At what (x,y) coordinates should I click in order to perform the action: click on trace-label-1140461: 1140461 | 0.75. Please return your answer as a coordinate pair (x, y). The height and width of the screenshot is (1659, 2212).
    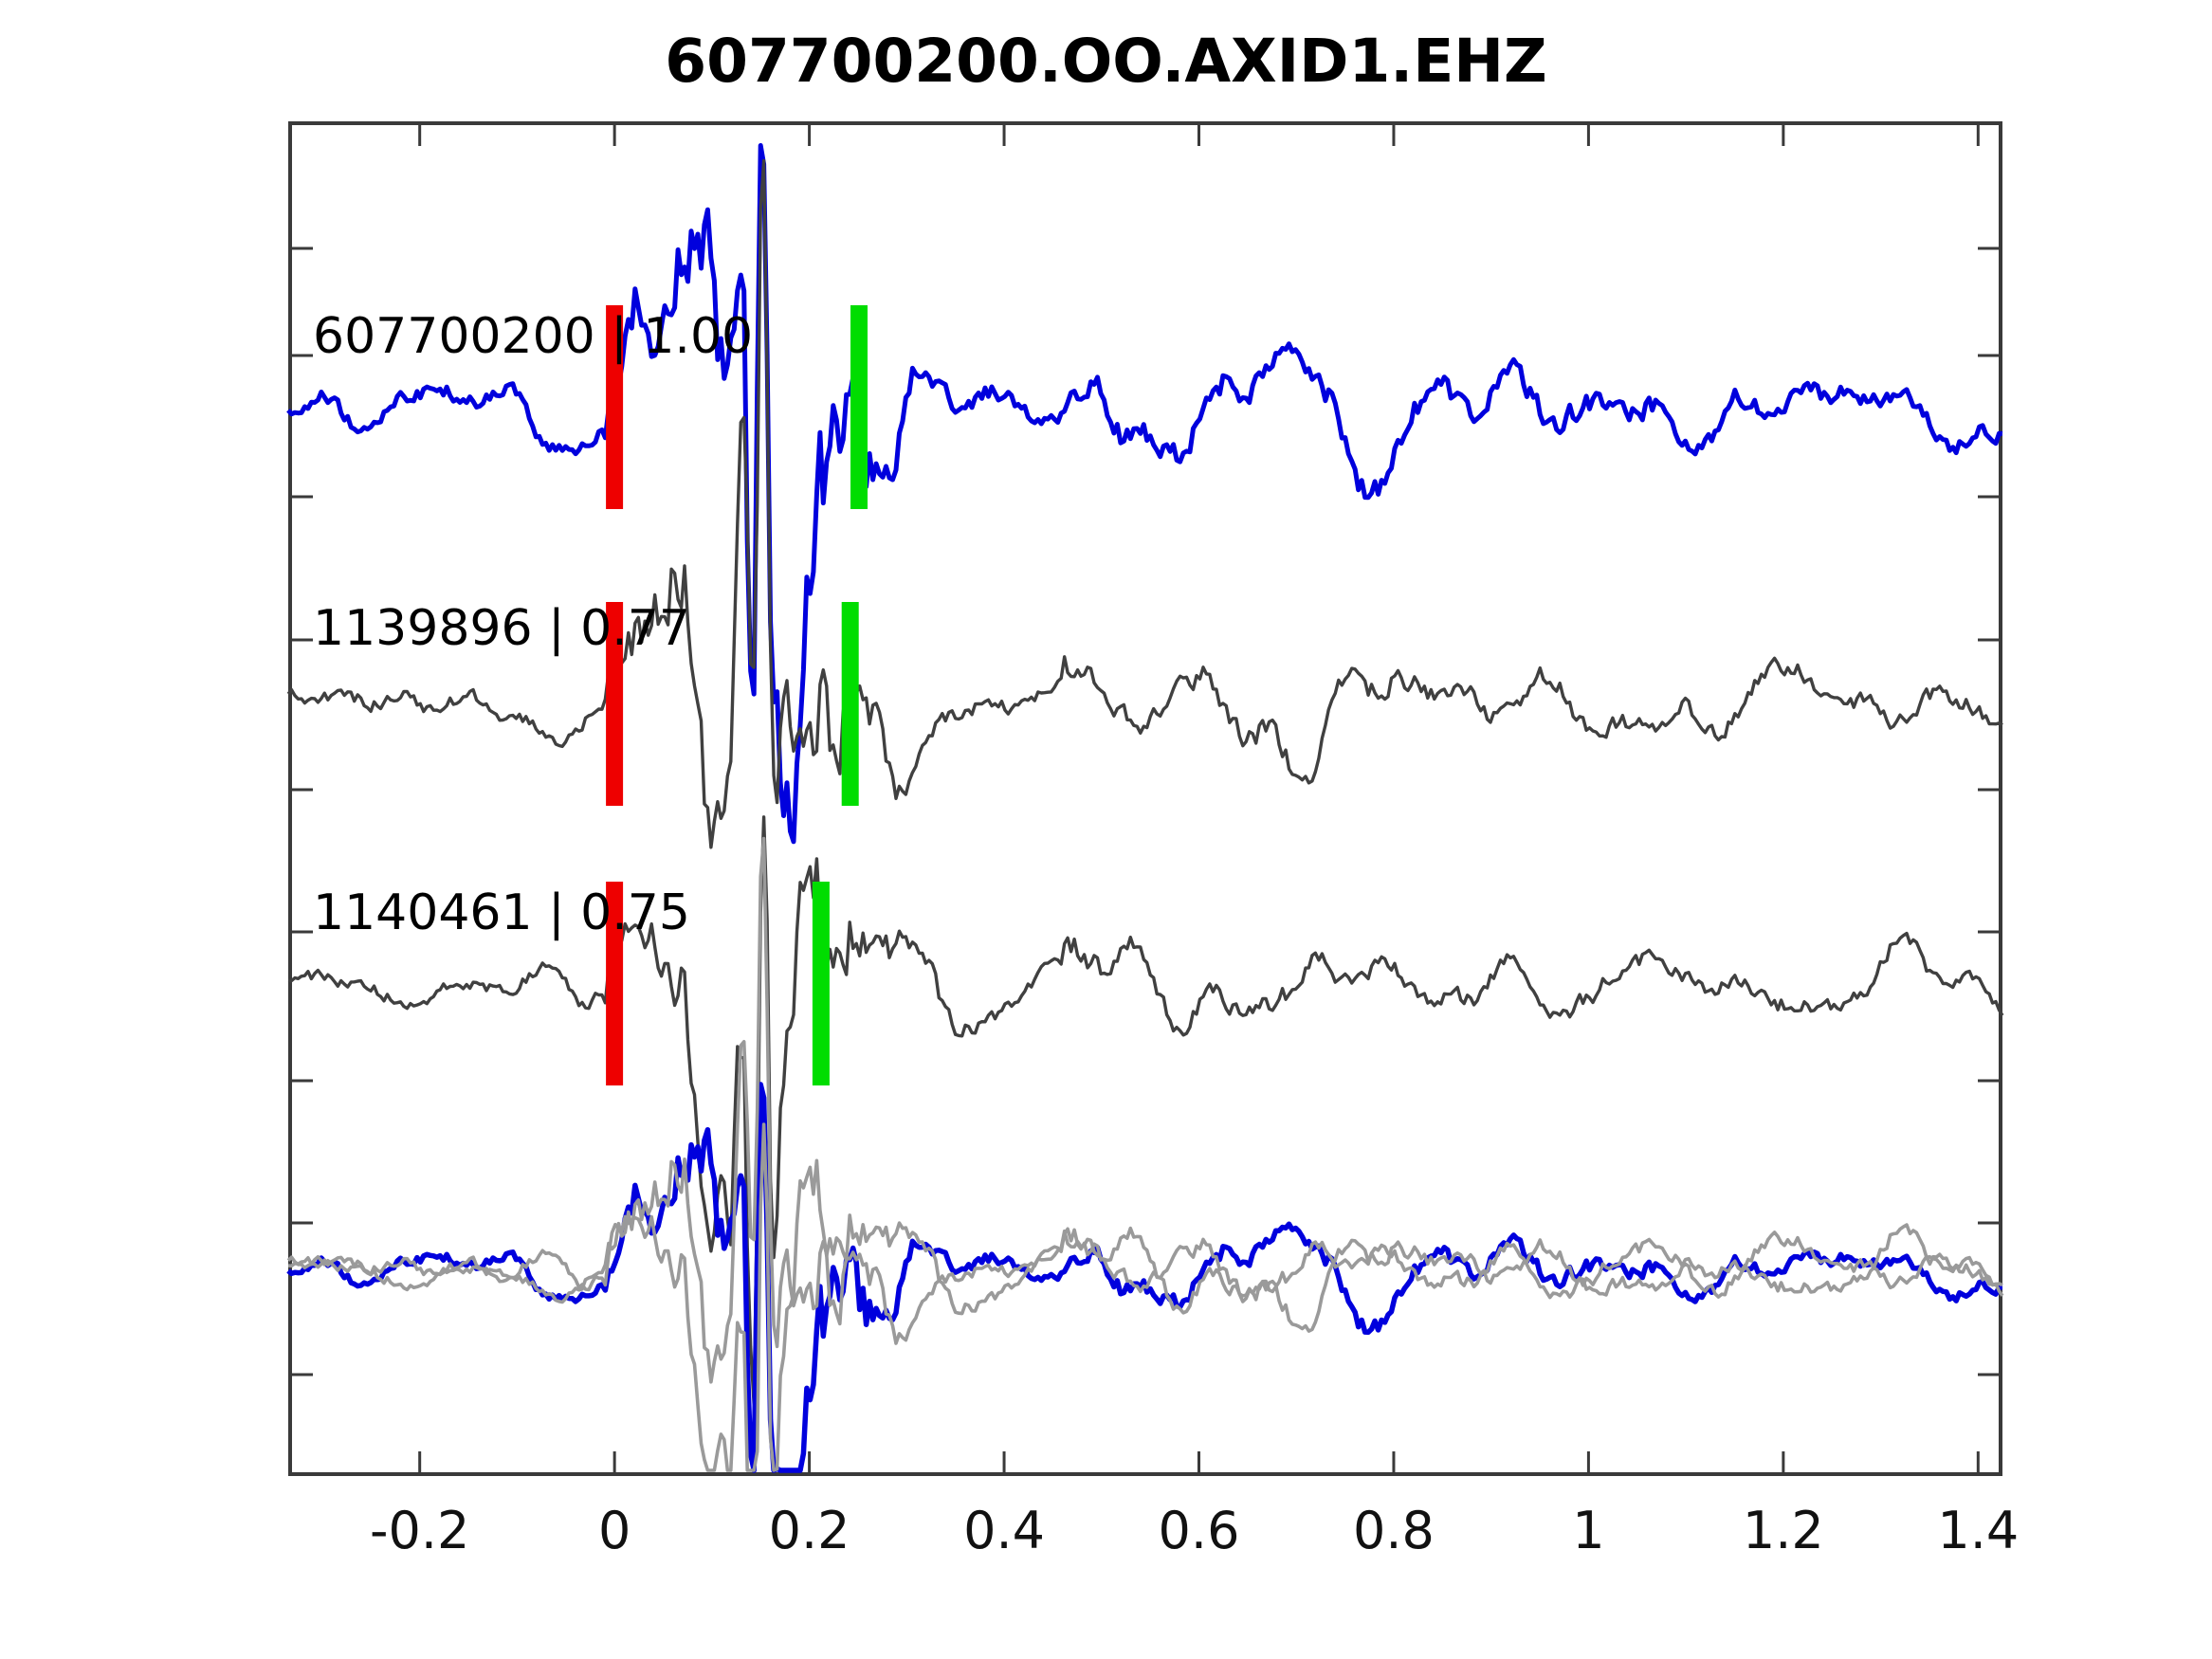
    Looking at the image, I should click on (501, 912).